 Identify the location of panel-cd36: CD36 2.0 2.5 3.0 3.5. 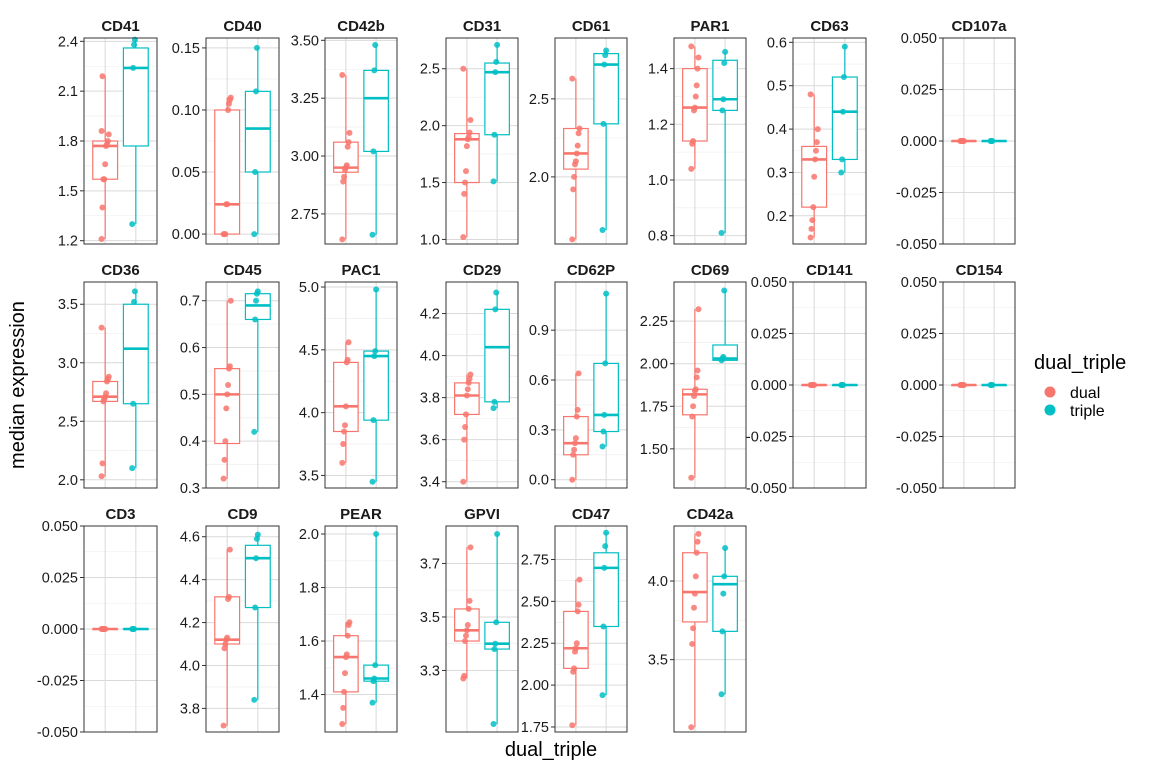
(108, 375).